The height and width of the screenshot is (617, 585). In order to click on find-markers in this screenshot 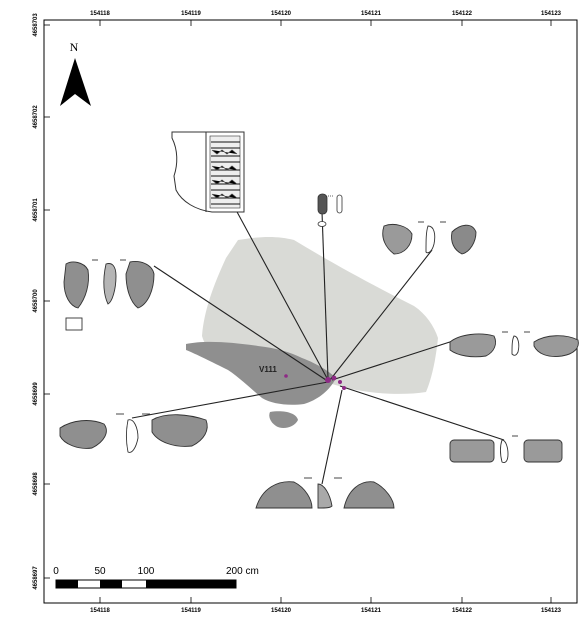, I will do `click(315, 382)`.